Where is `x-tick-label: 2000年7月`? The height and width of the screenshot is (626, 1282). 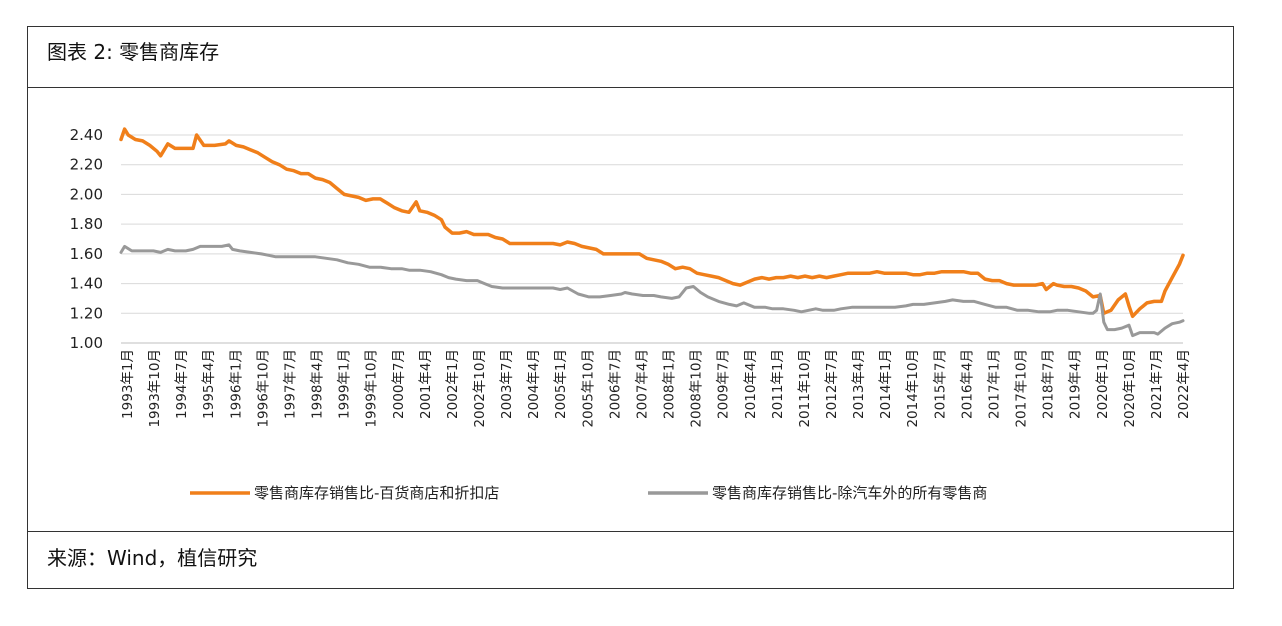 x-tick-label: 2000年7月 is located at coordinates (399, 384).